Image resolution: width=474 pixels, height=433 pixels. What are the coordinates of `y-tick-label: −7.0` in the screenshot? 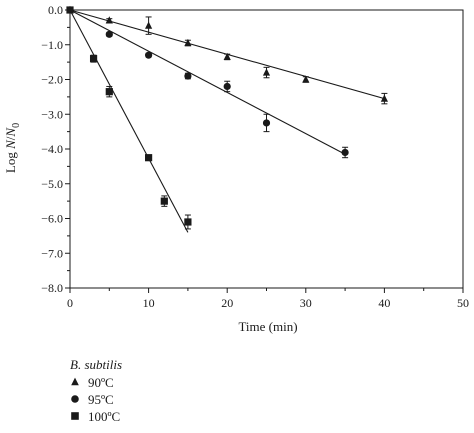 It's located at (52, 253).